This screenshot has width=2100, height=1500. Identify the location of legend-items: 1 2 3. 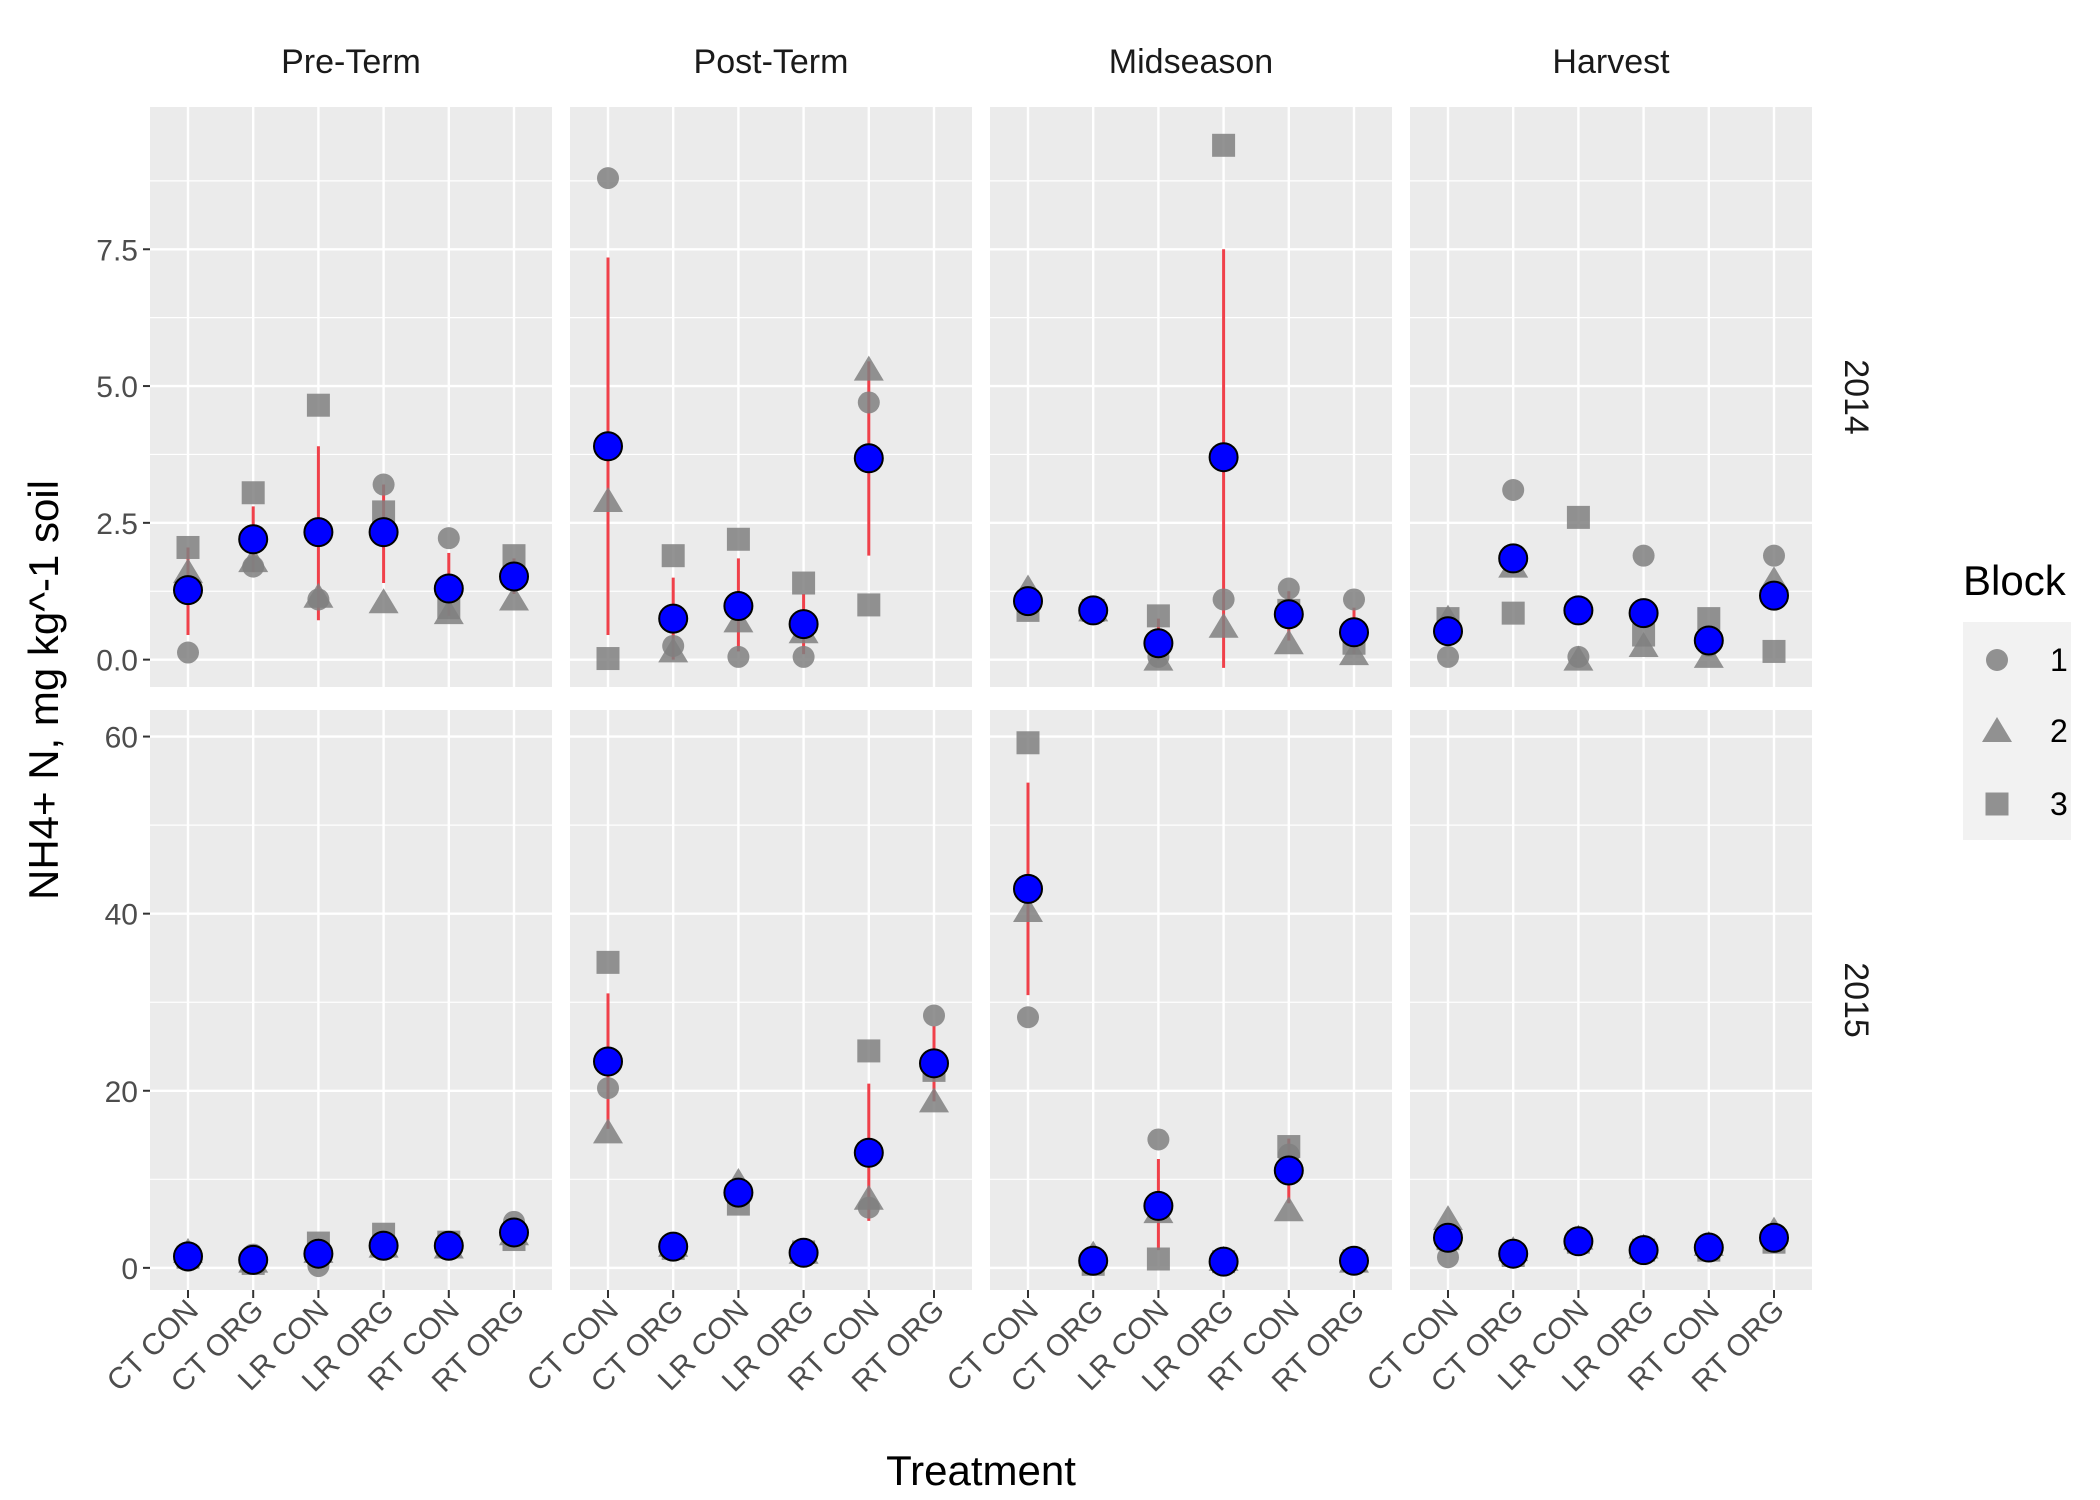
(2017, 731).